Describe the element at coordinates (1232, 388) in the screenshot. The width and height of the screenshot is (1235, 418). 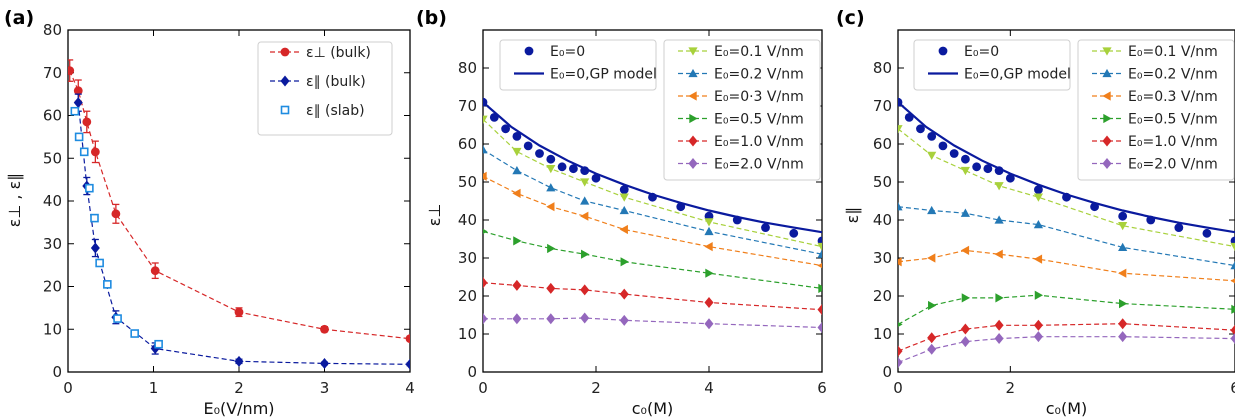
I see `x-tick-label: 6` at that location.